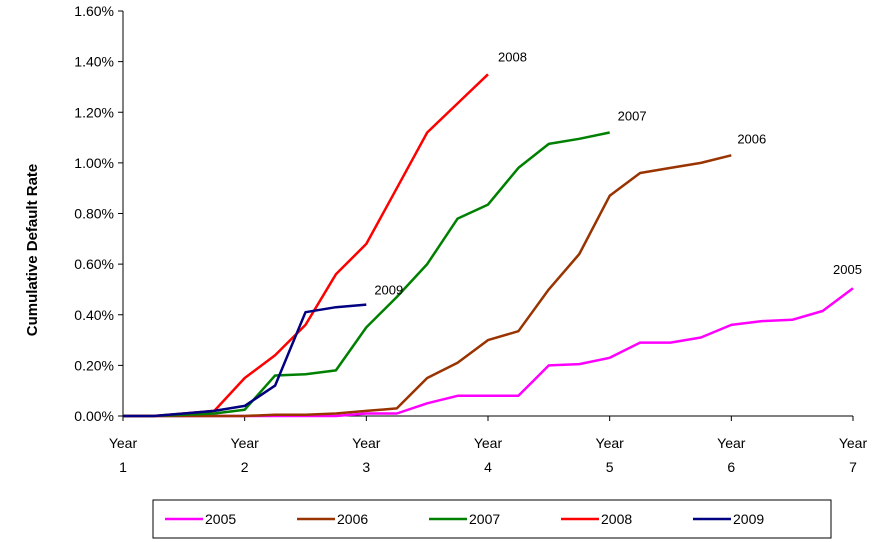 Image resolution: width=889 pixels, height=542 pixels. What do you see at coordinates (616, 519) in the screenshot?
I see `legend-label-2008: 2008` at bounding box center [616, 519].